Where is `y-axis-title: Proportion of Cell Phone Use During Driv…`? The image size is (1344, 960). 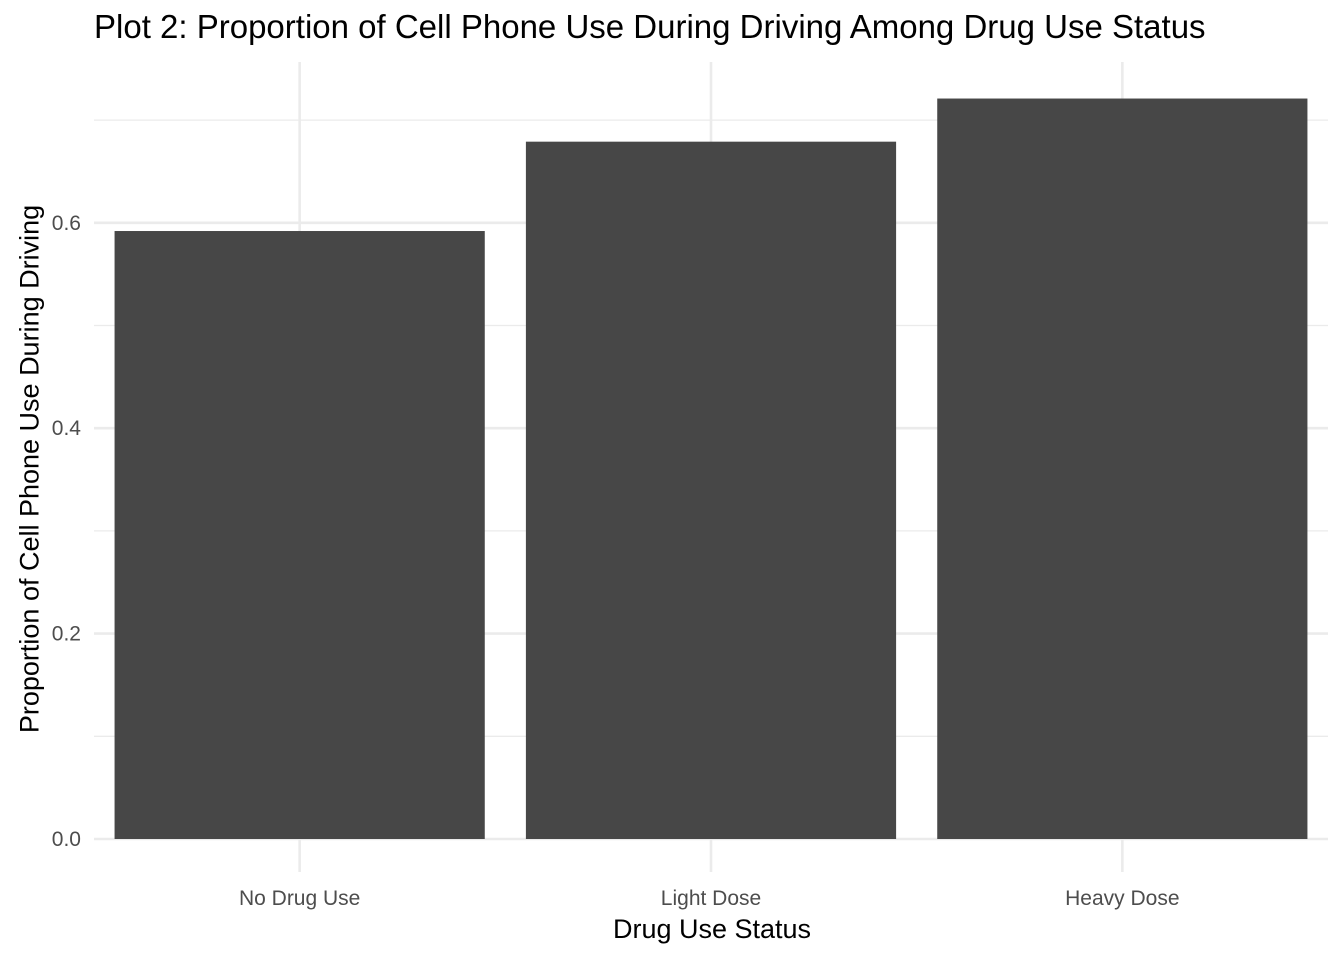 y-axis-title: Proportion of Cell Phone Use During Driv… is located at coordinates (29, 469).